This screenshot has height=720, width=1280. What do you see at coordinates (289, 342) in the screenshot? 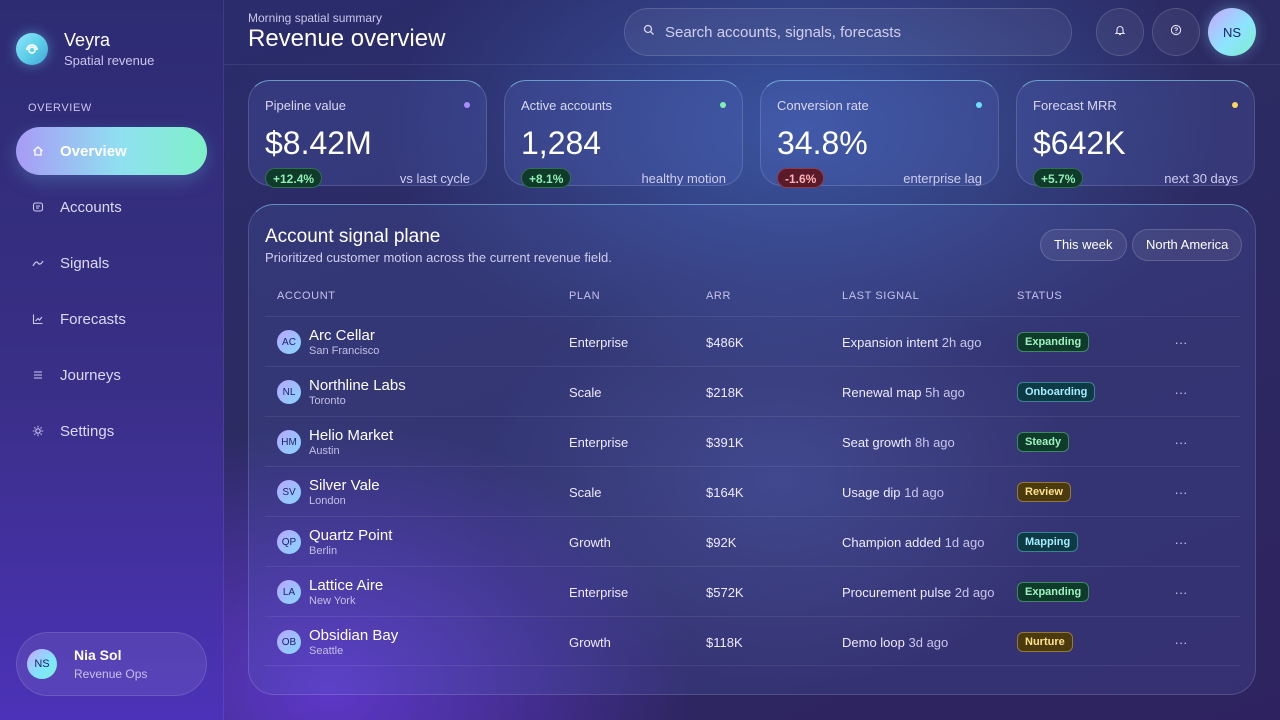
I see `avatar: AC` at bounding box center [289, 342].